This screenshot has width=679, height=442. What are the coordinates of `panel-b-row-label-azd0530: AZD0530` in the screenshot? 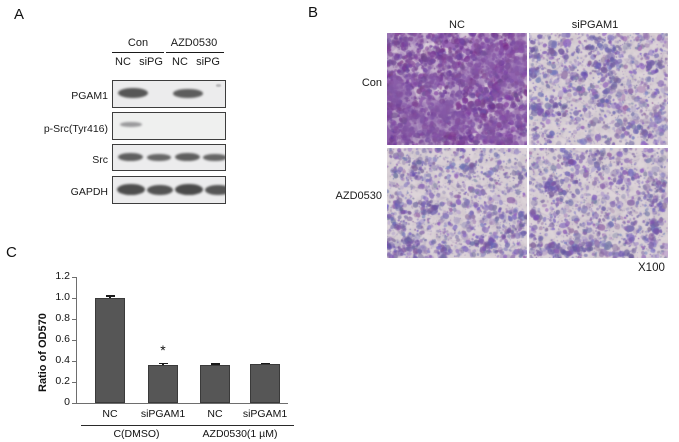 It's located at (358, 196).